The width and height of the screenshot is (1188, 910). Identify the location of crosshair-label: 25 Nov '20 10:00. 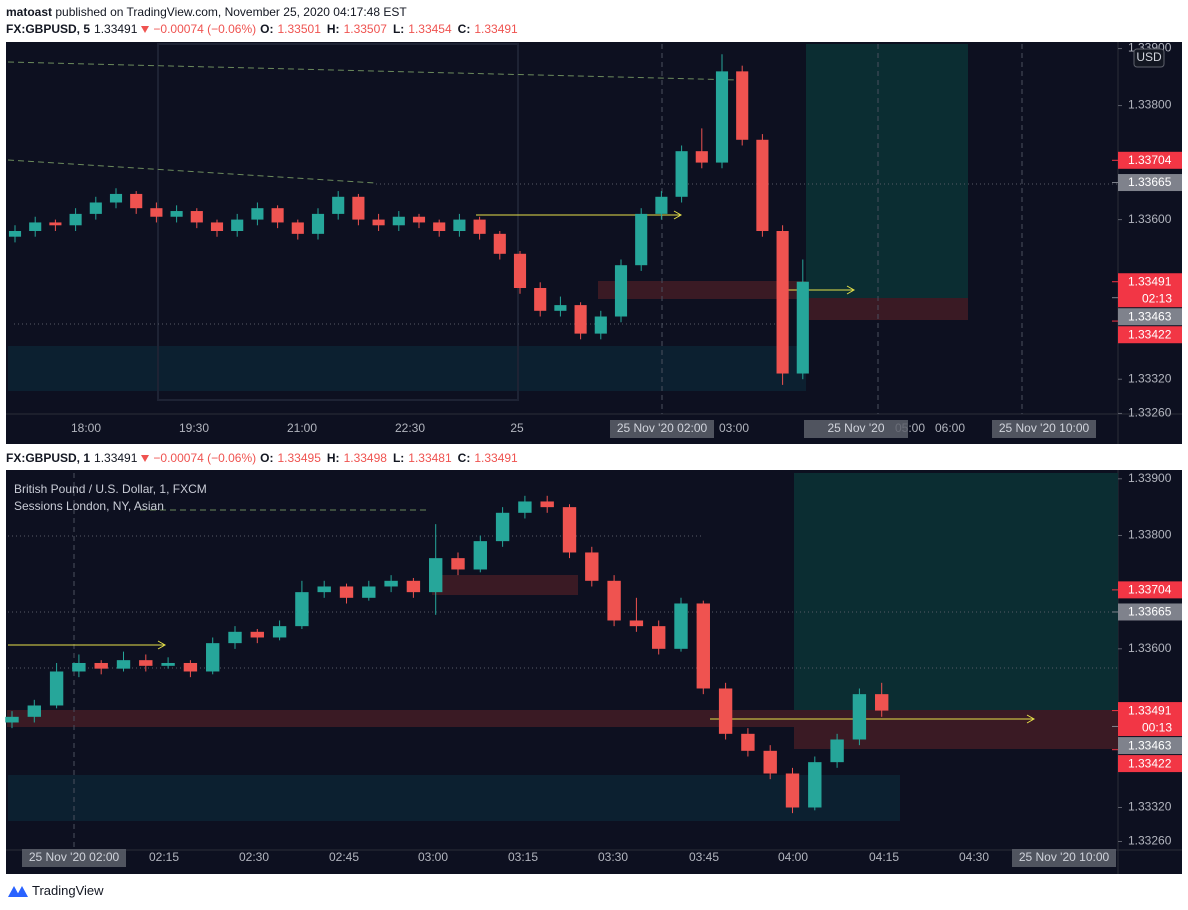
(1064, 857).